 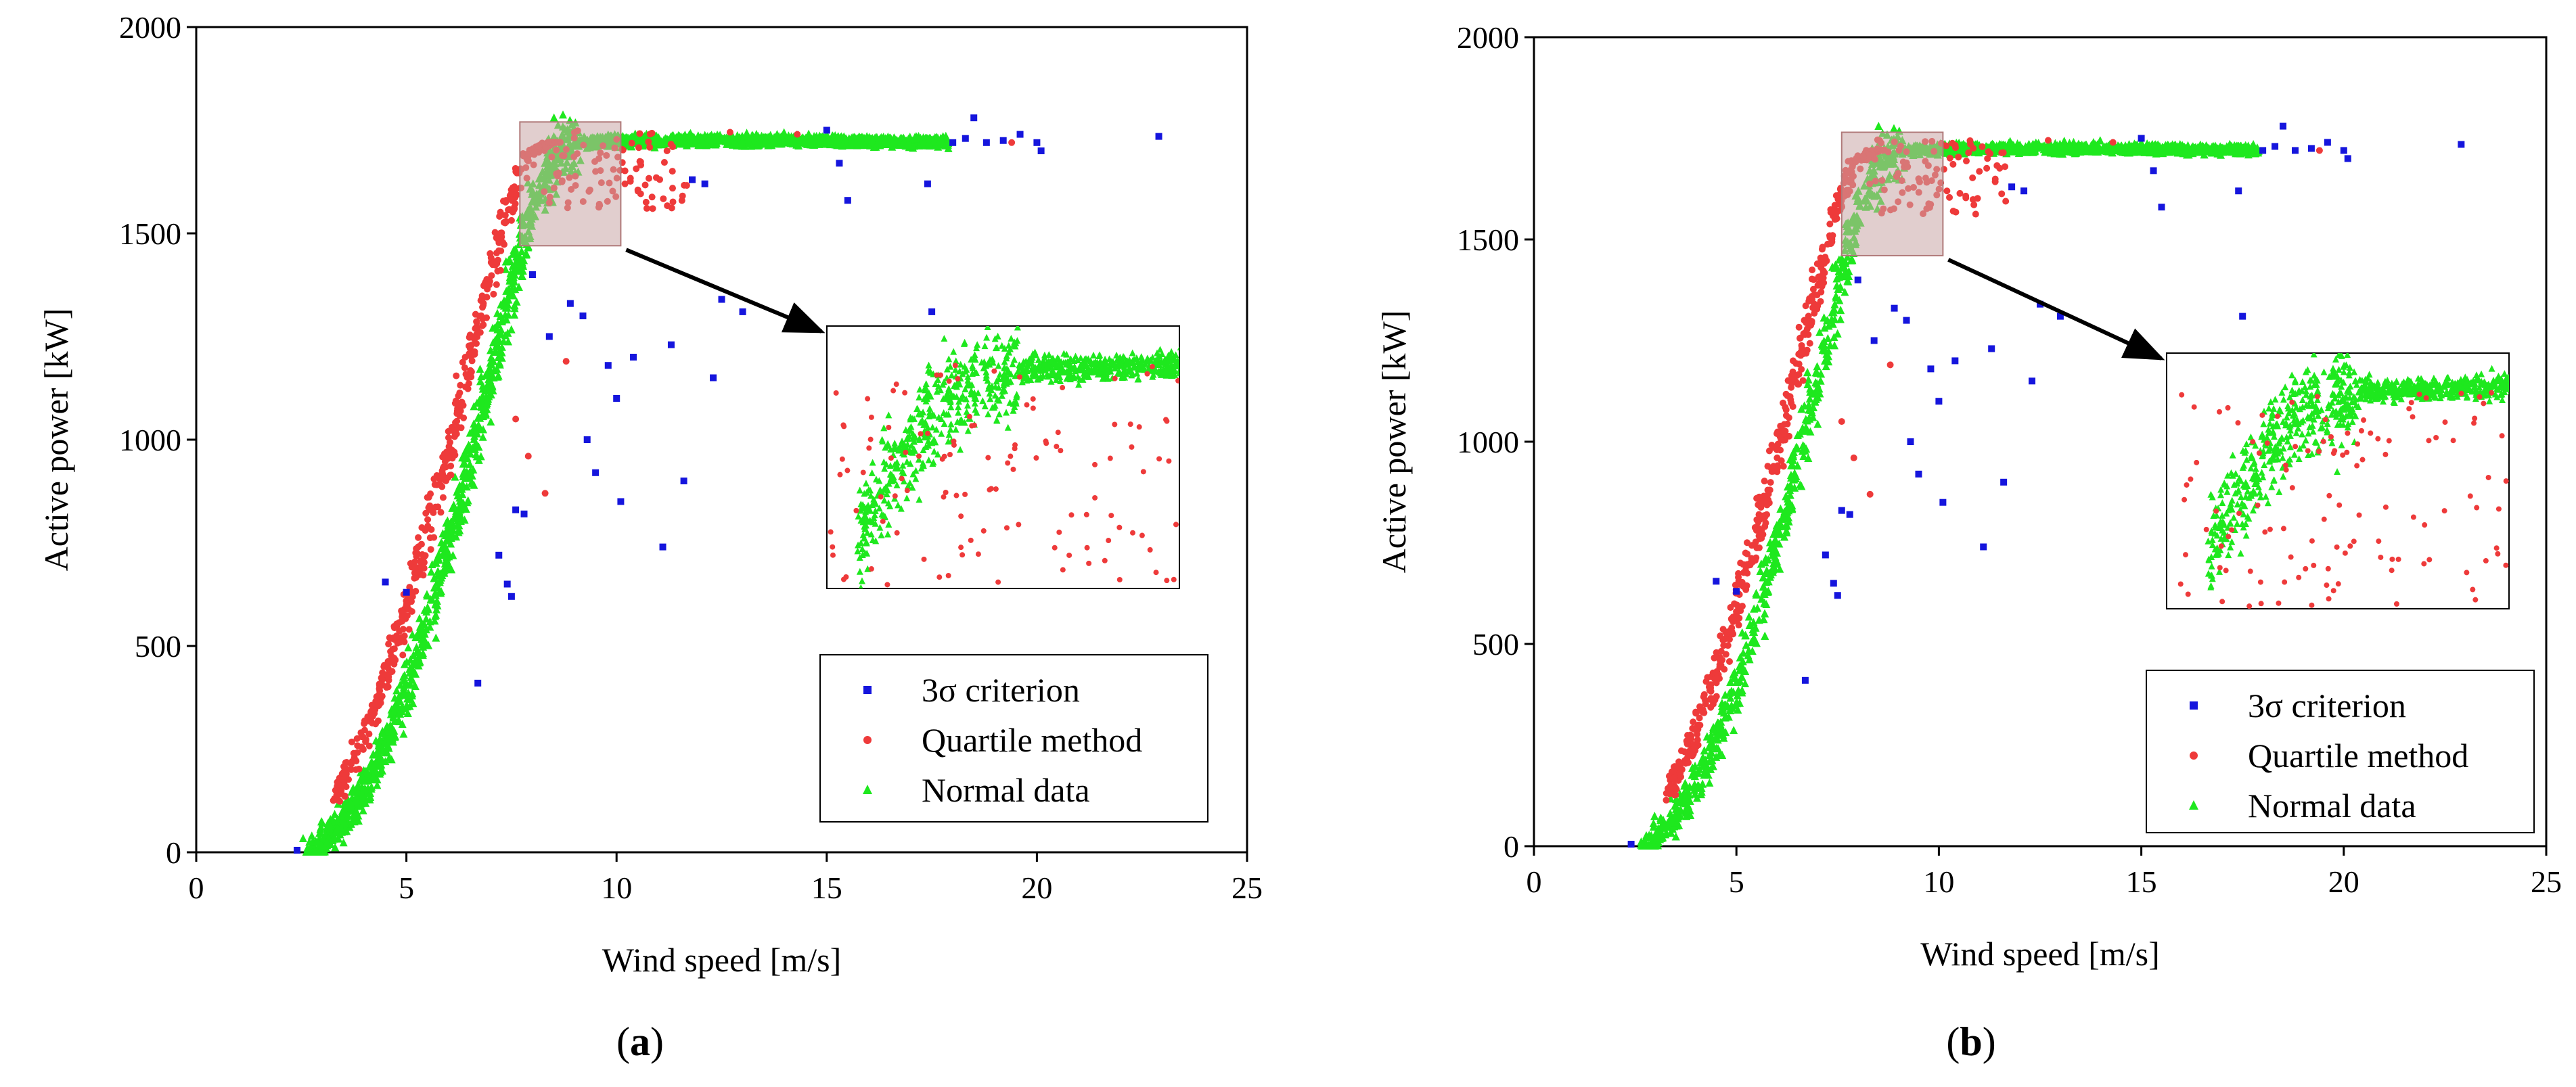 What do you see at coordinates (657, 1041) in the screenshot?
I see `caption-close: )` at bounding box center [657, 1041].